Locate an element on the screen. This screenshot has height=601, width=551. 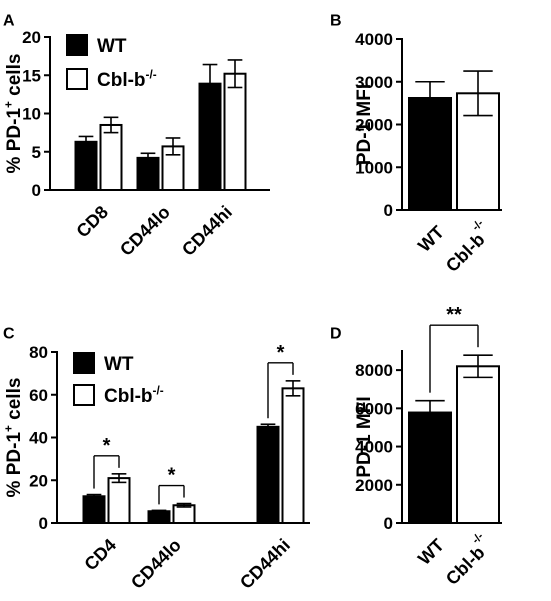
panel-letter-a: A is located at coordinates (9, 20).